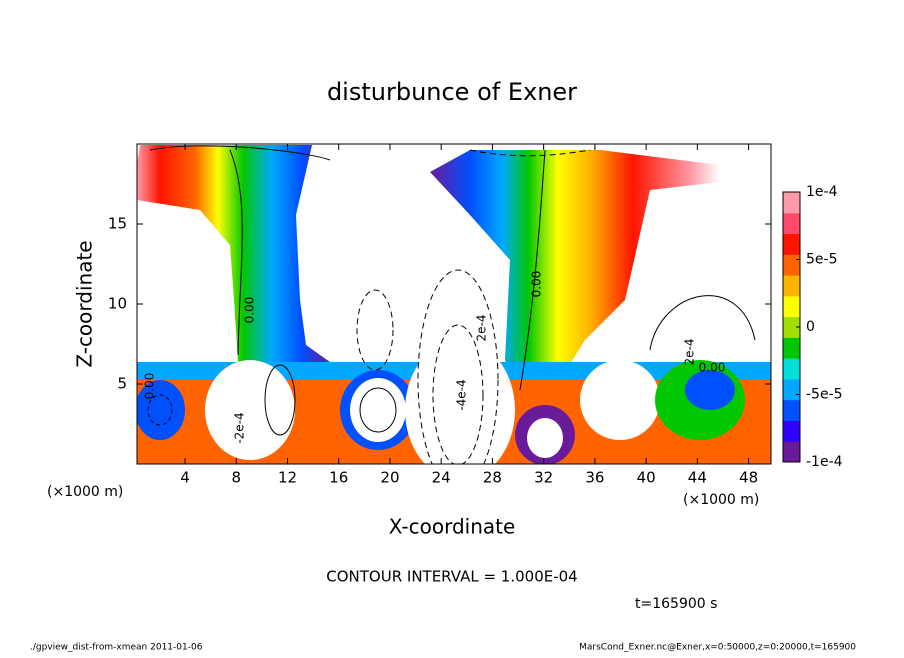 The image size is (904, 658). What do you see at coordinates (236, 478) in the screenshot?
I see `x-tick-label: 8` at bounding box center [236, 478].